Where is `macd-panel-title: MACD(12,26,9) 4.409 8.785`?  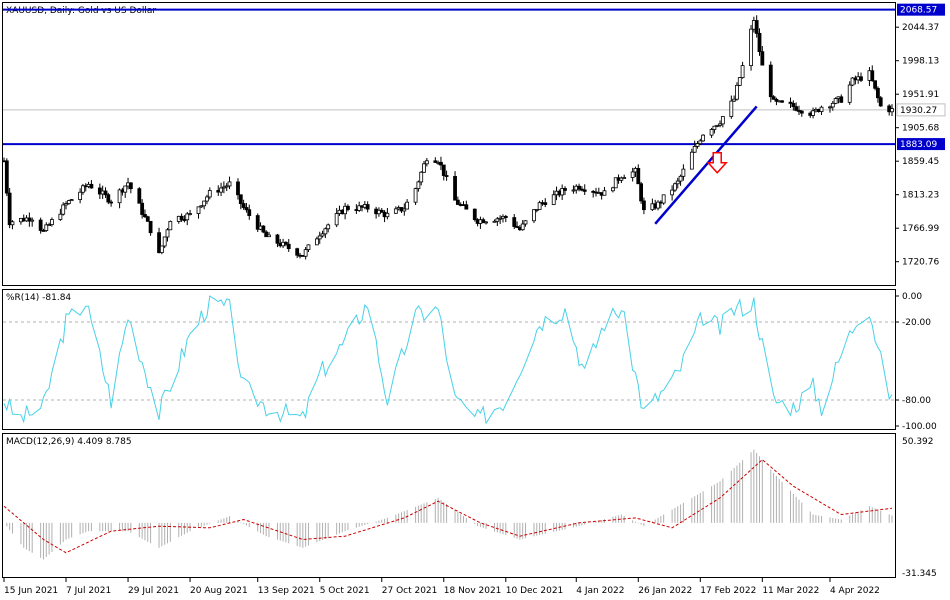
macd-panel-title: MACD(12,26,9) 4.409 8.785 is located at coordinates (69, 442).